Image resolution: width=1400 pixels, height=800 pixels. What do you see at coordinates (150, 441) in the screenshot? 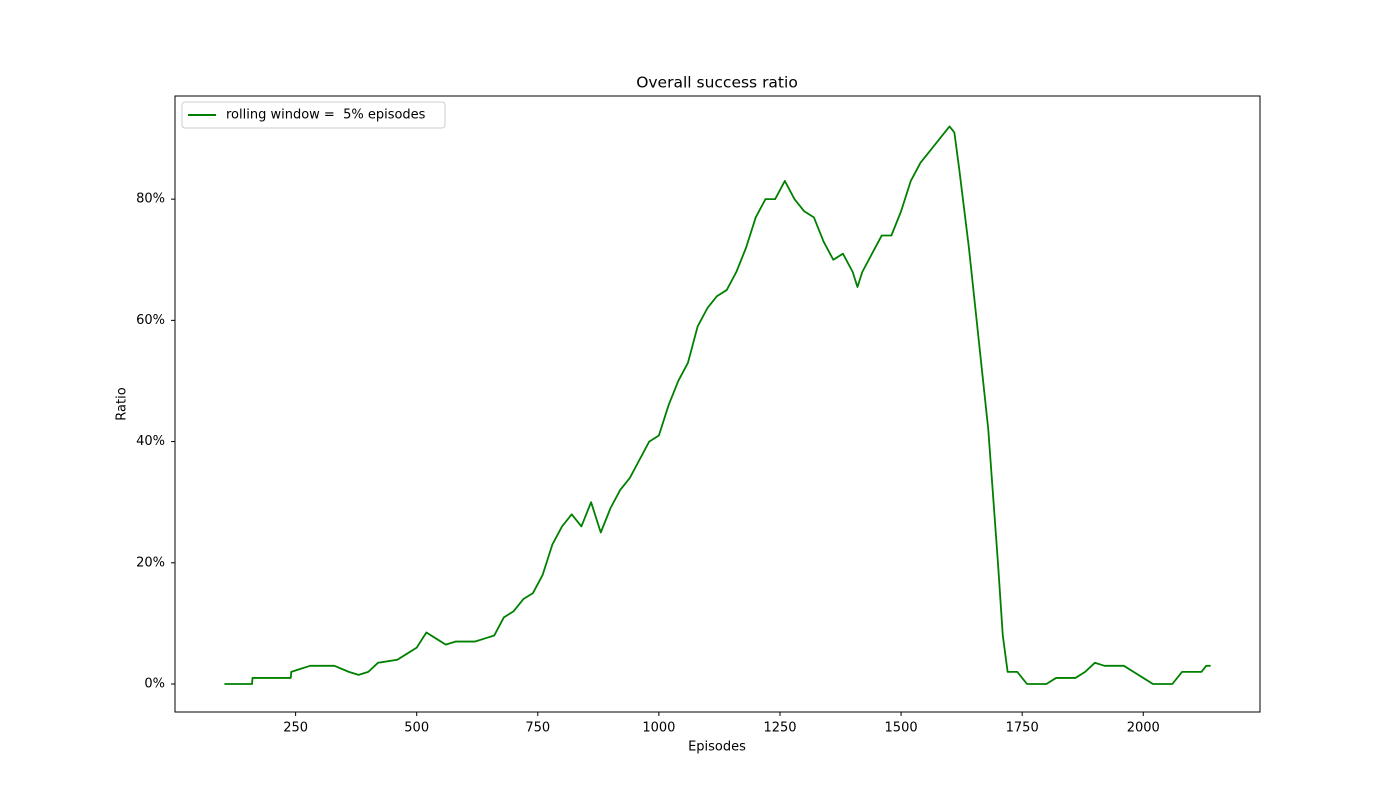
I see `y-tick-label: 40%` at bounding box center [150, 441].